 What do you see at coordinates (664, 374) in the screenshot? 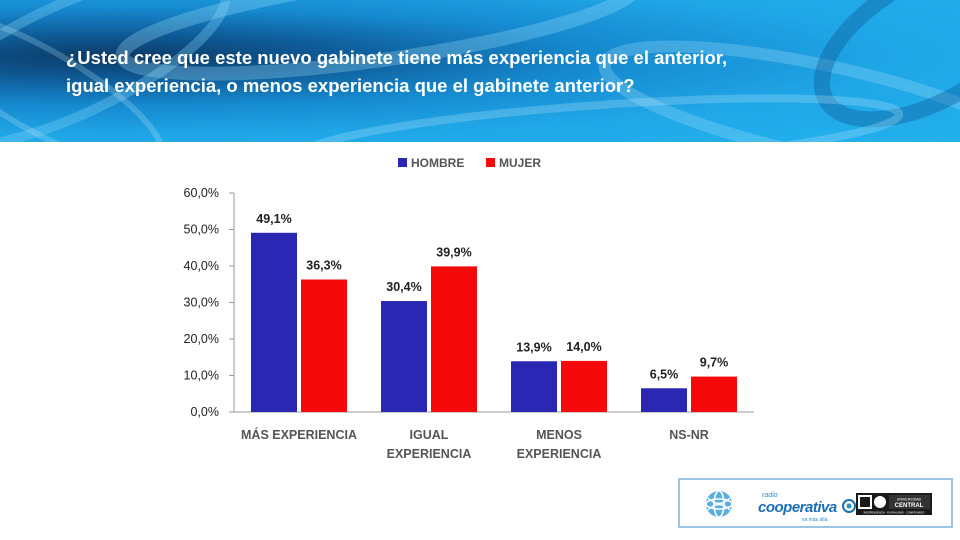
I see `data-label: 6,5%` at bounding box center [664, 374].